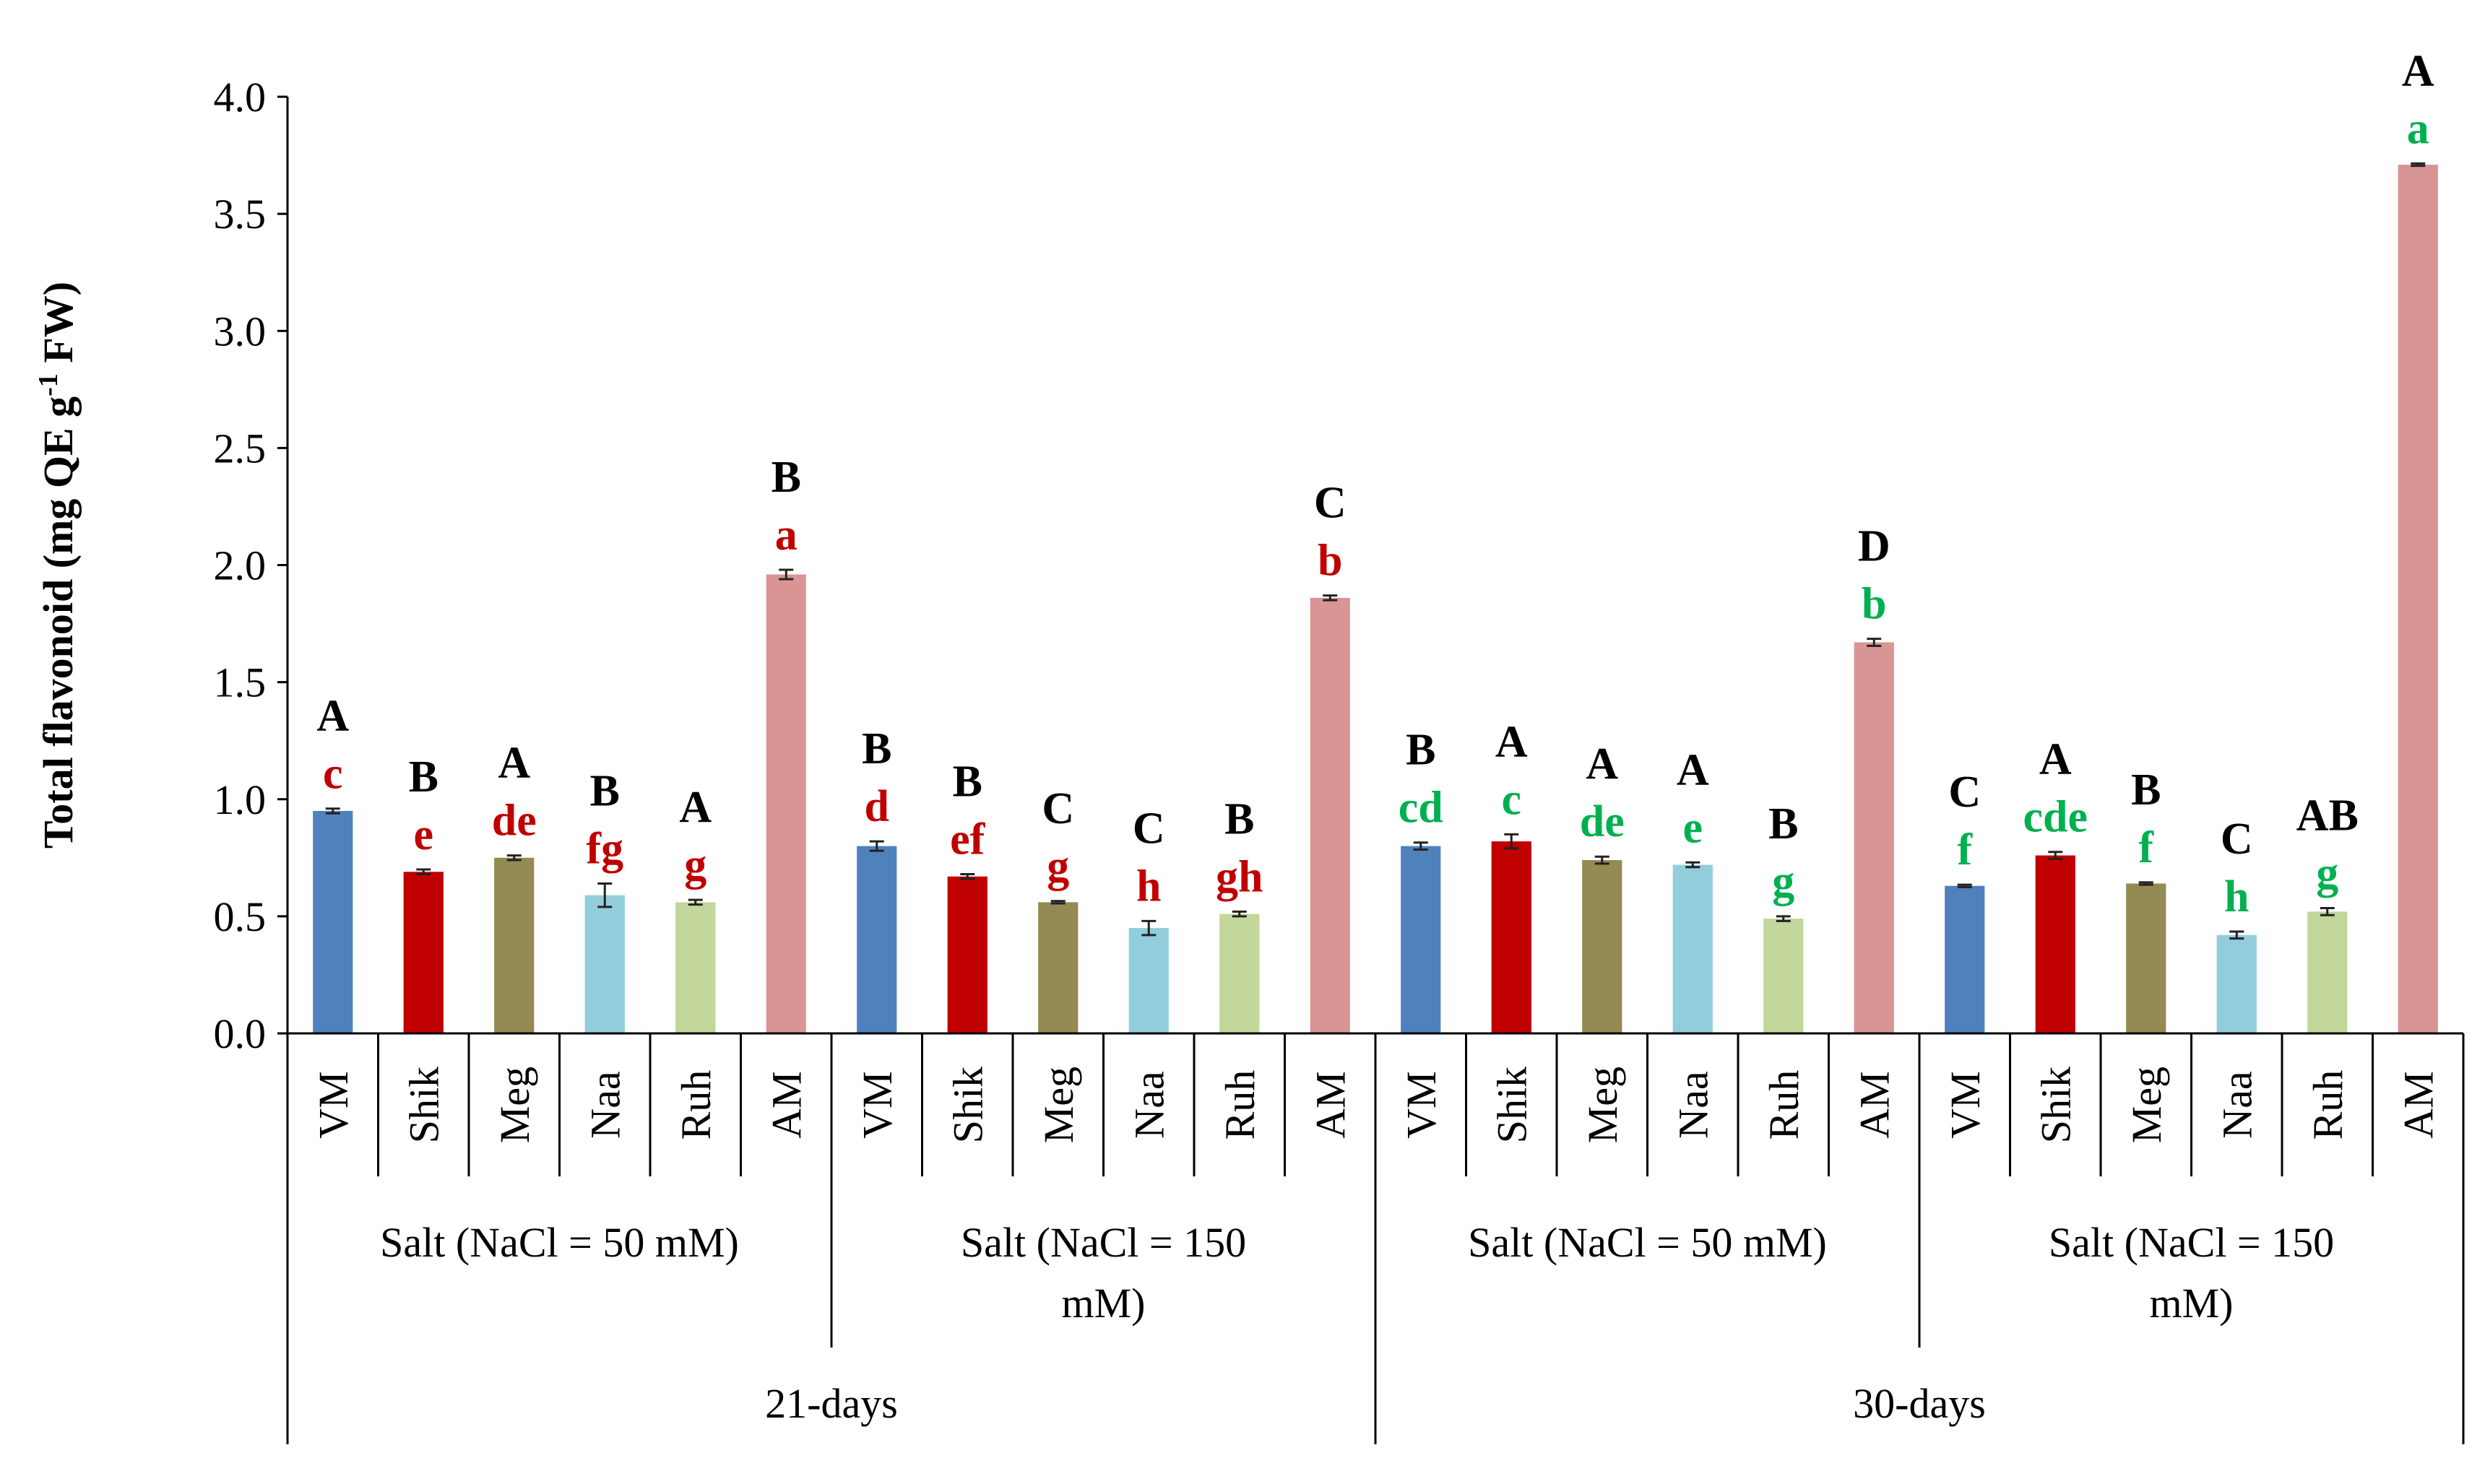  I want to click on lower-significance-letter: ef, so click(968, 839).